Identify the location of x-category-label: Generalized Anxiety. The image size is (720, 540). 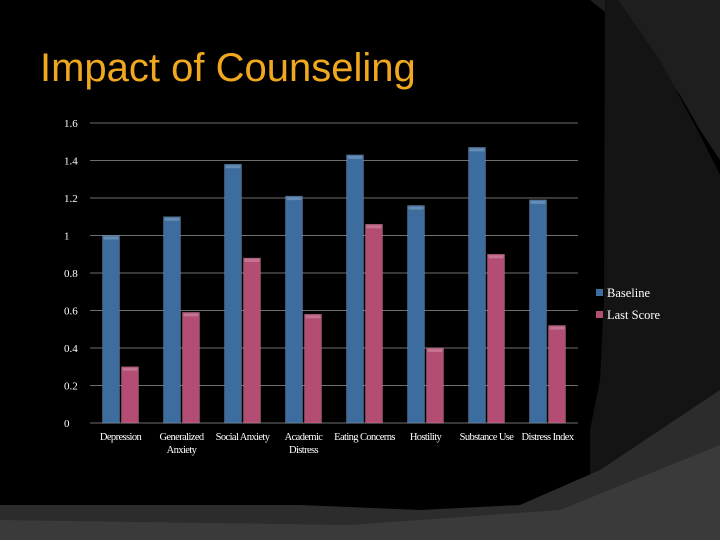
(181, 444).